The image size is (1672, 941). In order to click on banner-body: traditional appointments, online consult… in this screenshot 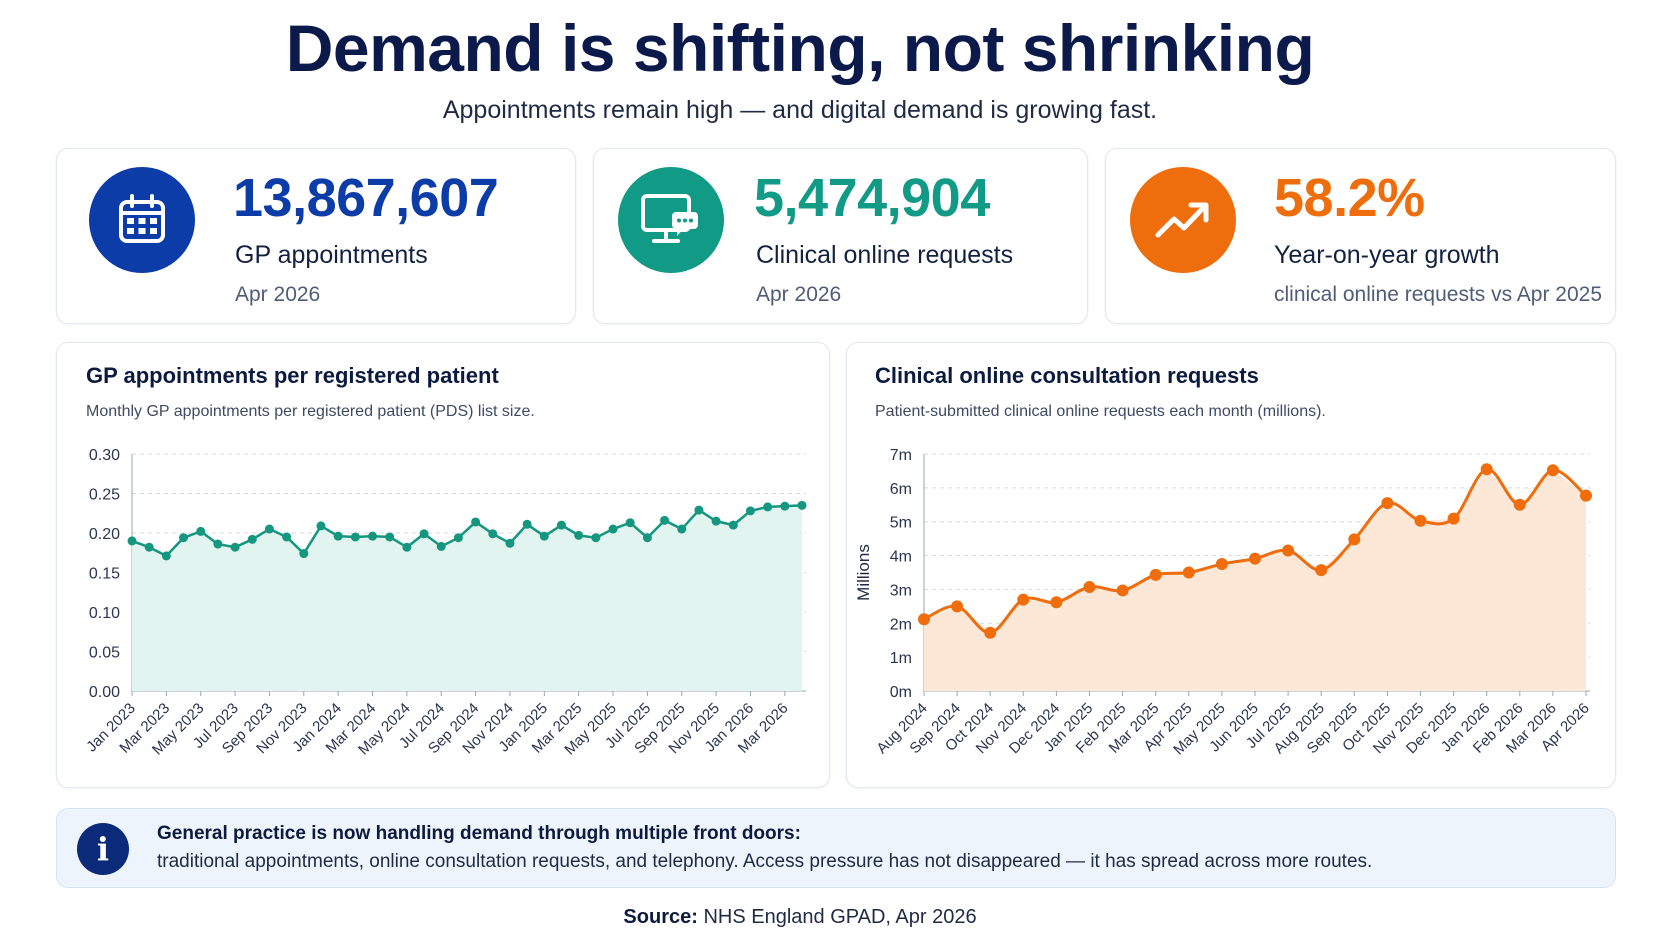, I will do `click(765, 861)`.